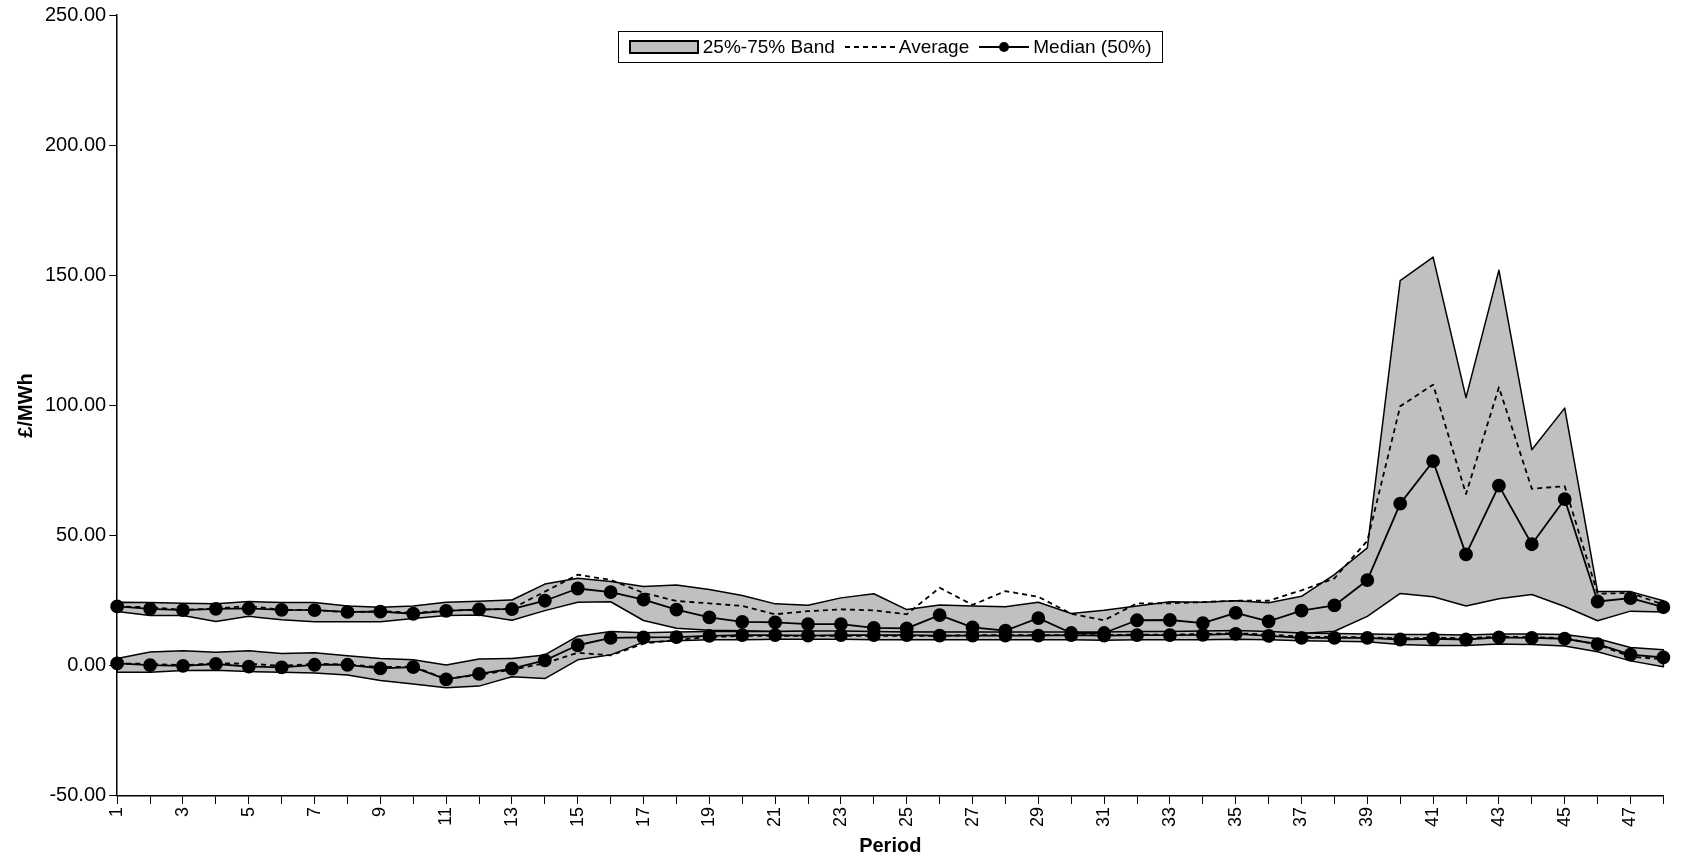 Image resolution: width=1688 pixels, height=866 pixels. What do you see at coordinates (181, 811) in the screenshot?
I see `x-tick-label: 3` at bounding box center [181, 811].